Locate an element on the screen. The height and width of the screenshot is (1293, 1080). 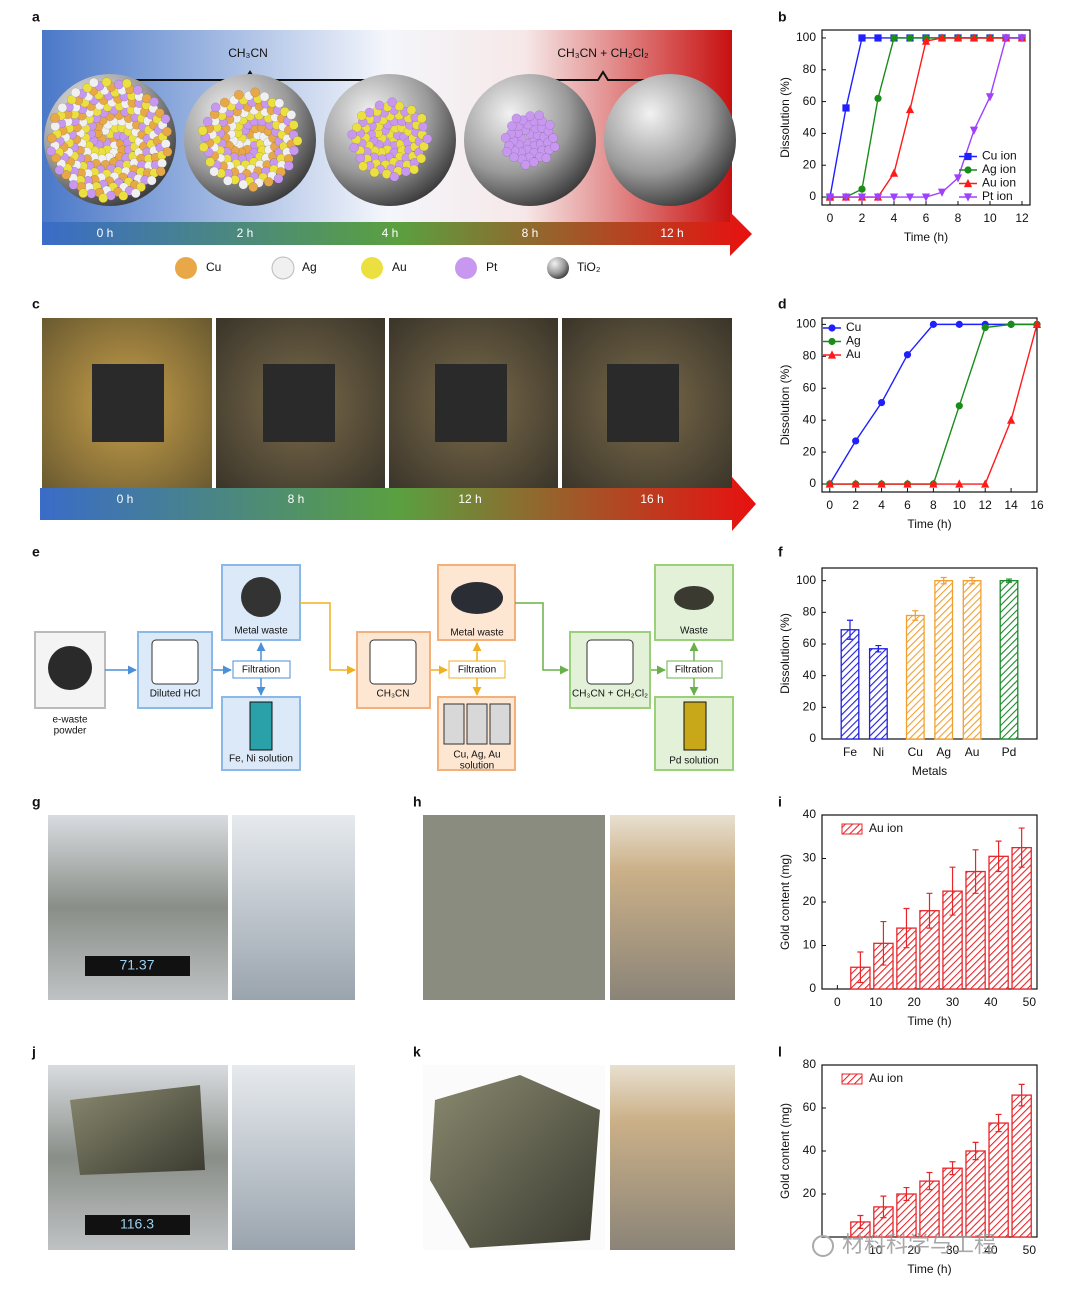
label: Filtration is located at coordinates (694, 670).